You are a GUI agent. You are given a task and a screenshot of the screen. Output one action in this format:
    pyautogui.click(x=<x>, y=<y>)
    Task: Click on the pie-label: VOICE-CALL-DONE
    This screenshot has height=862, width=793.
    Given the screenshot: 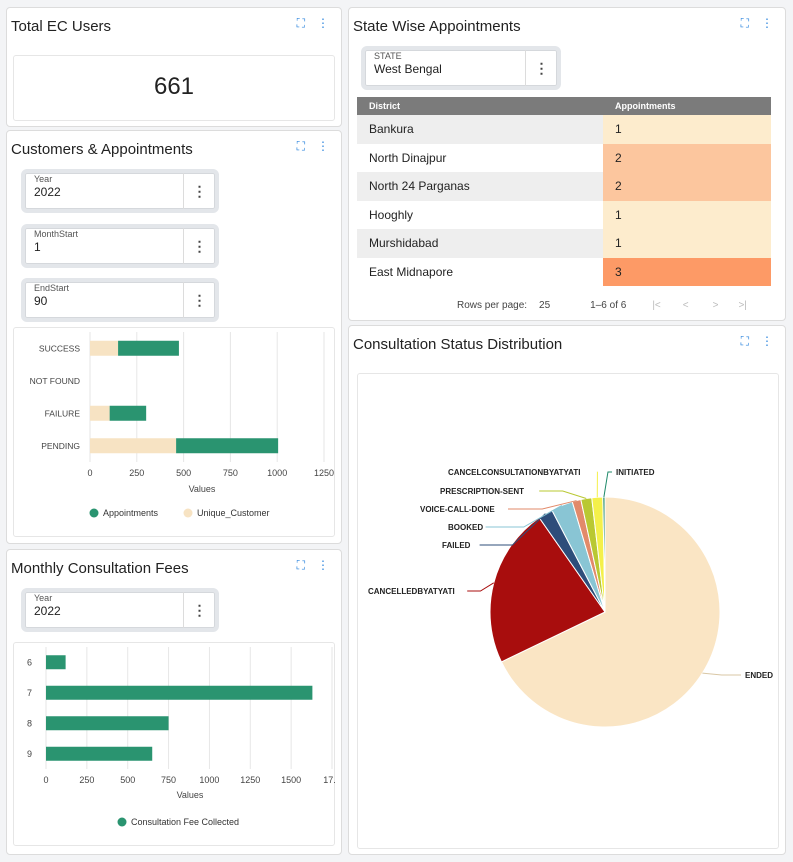 What is the action you would take?
    pyautogui.click(x=457, y=509)
    